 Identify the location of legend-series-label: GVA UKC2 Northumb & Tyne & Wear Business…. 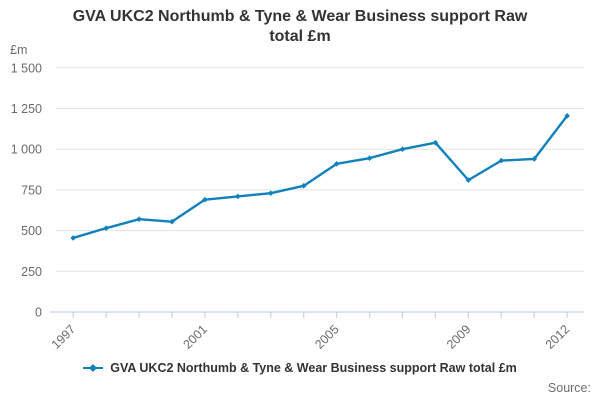
(313, 368).